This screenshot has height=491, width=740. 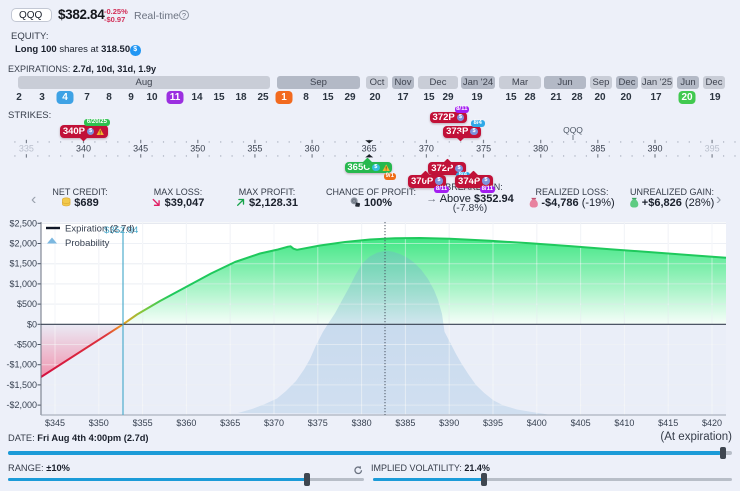 What do you see at coordinates (140, 149) in the screenshot?
I see `svg-text: 345` at bounding box center [140, 149].